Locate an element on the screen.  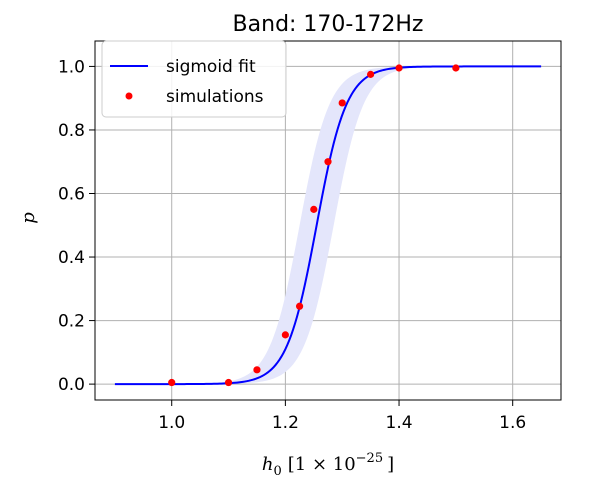
x-tick-label: 1.6 is located at coordinates (512, 423).